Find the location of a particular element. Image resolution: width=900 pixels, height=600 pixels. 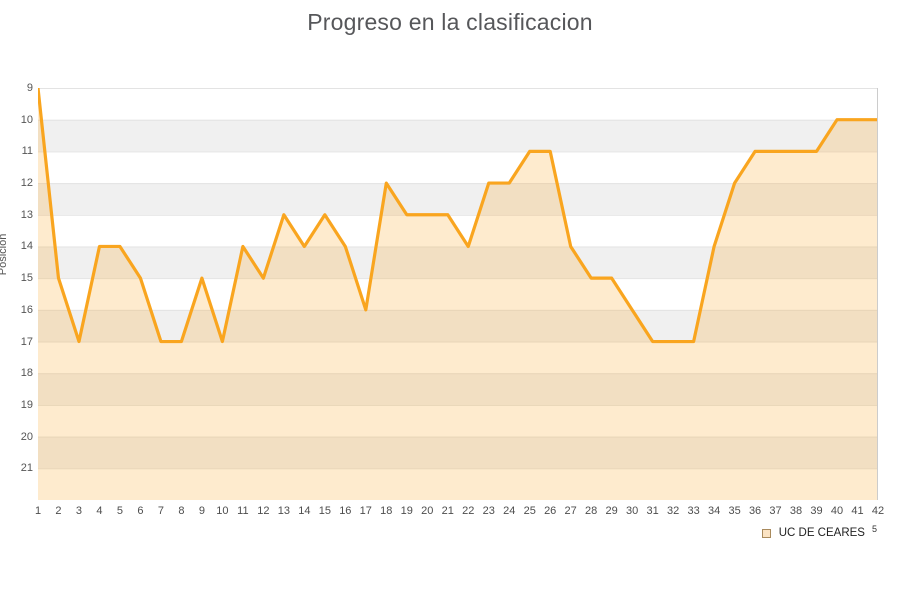

x-tick-label: 6 is located at coordinates (140, 511).